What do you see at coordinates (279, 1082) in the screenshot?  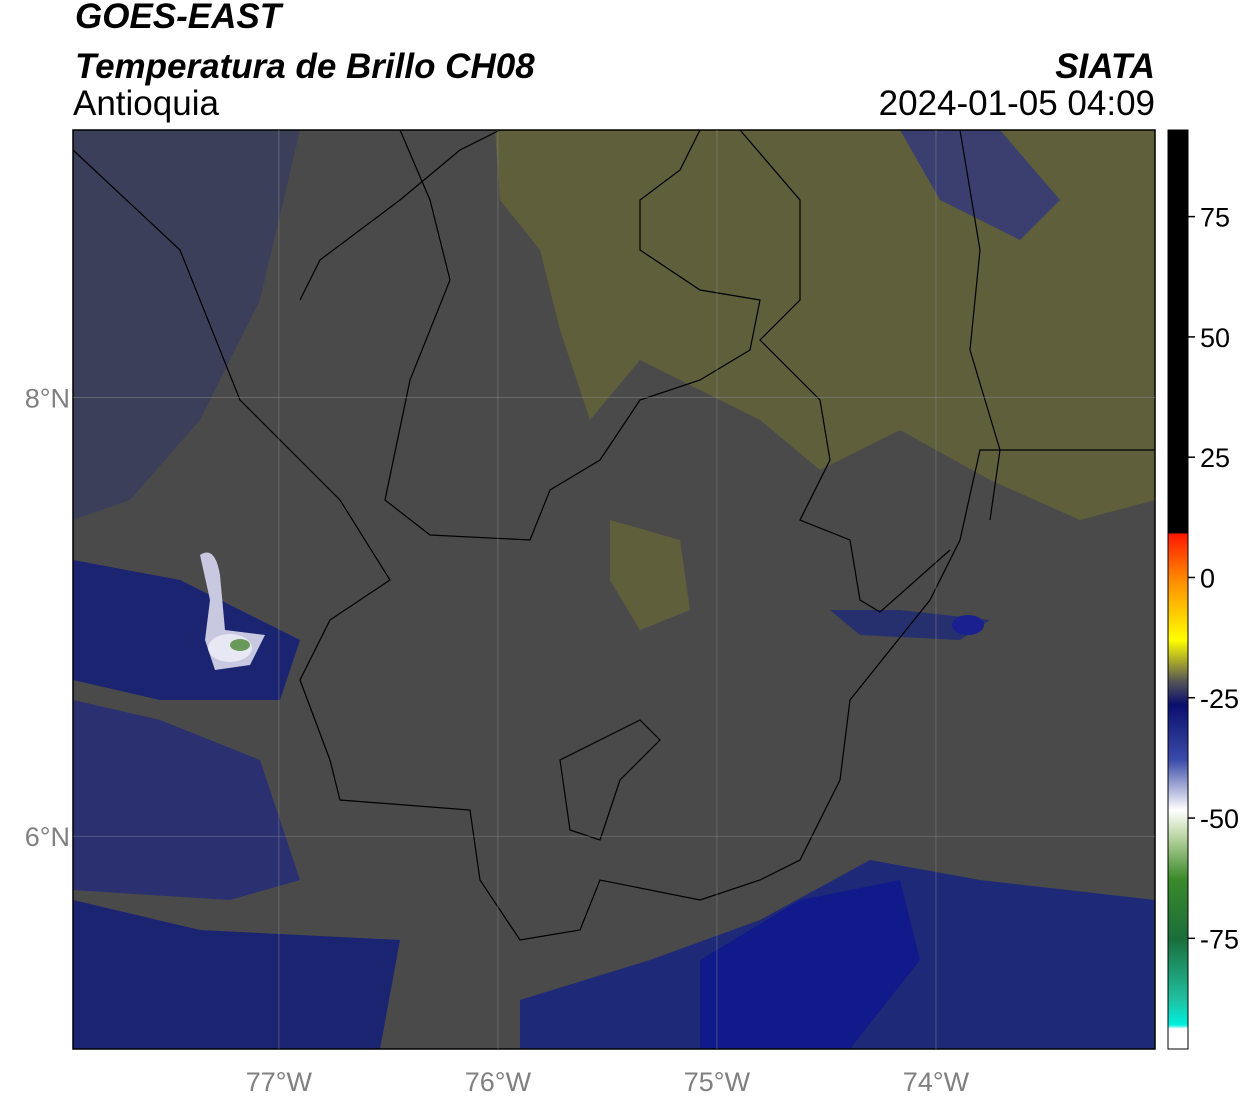 I see `x-tick-label: 77°W` at bounding box center [279, 1082].